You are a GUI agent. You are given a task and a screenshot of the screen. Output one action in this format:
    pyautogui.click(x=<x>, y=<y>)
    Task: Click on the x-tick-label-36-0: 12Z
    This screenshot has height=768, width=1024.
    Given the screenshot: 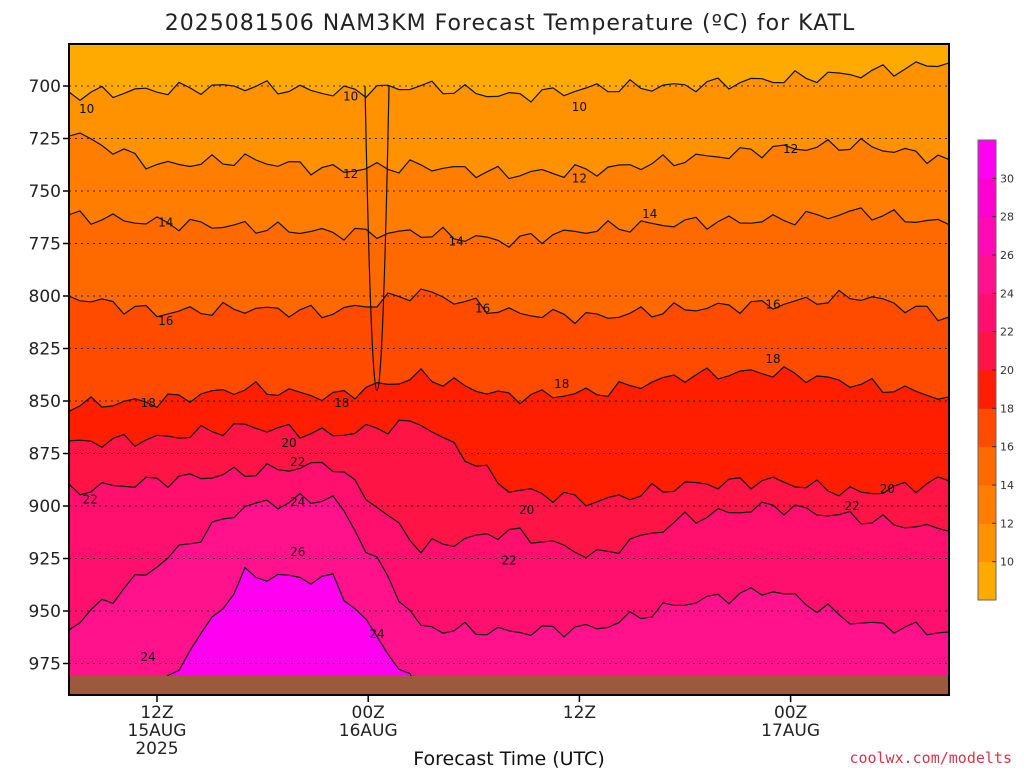 What is the action you would take?
    pyautogui.click(x=579, y=713)
    